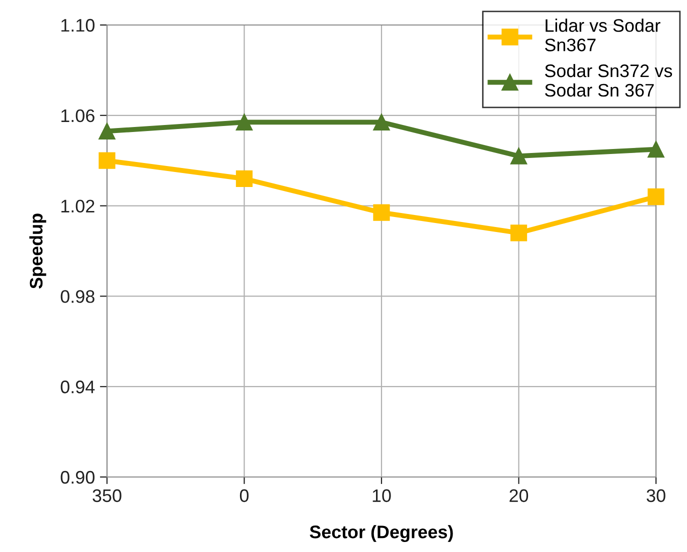 The height and width of the screenshot is (552, 687). What do you see at coordinates (77, 387) in the screenshot?
I see `y-tick-label: 0.94` at bounding box center [77, 387].